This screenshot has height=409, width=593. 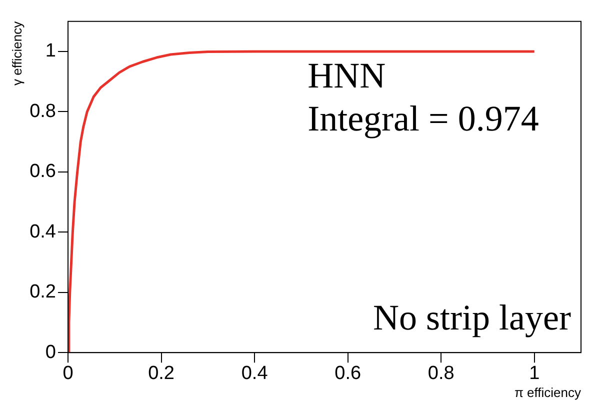 I want to click on x-tick-label: 1, so click(x=534, y=373).